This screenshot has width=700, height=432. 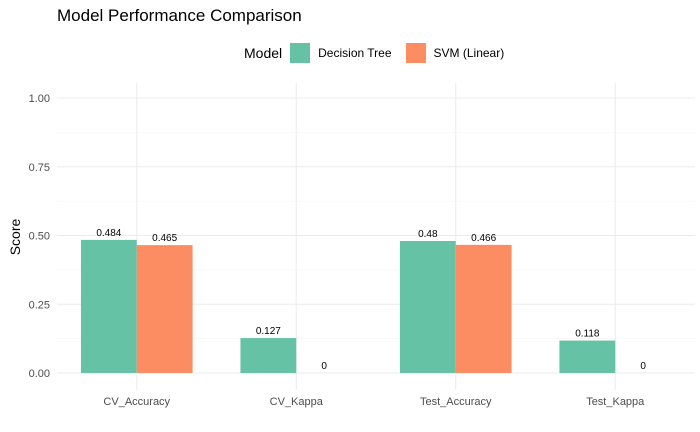 I want to click on legend-swatch-decision-tree, so click(x=300, y=53).